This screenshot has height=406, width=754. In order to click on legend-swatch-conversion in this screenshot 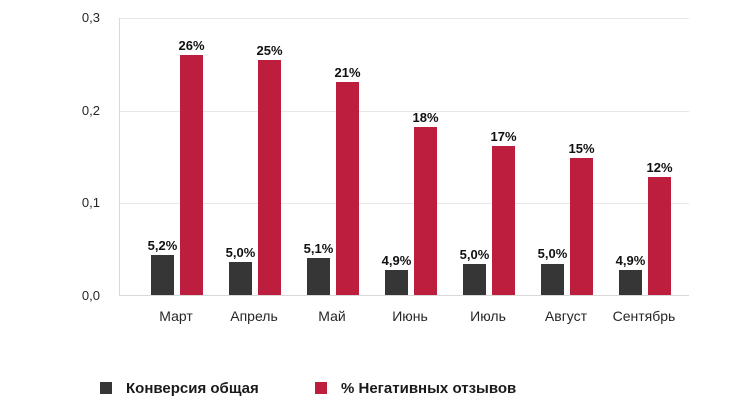, I will do `click(106, 388)`.